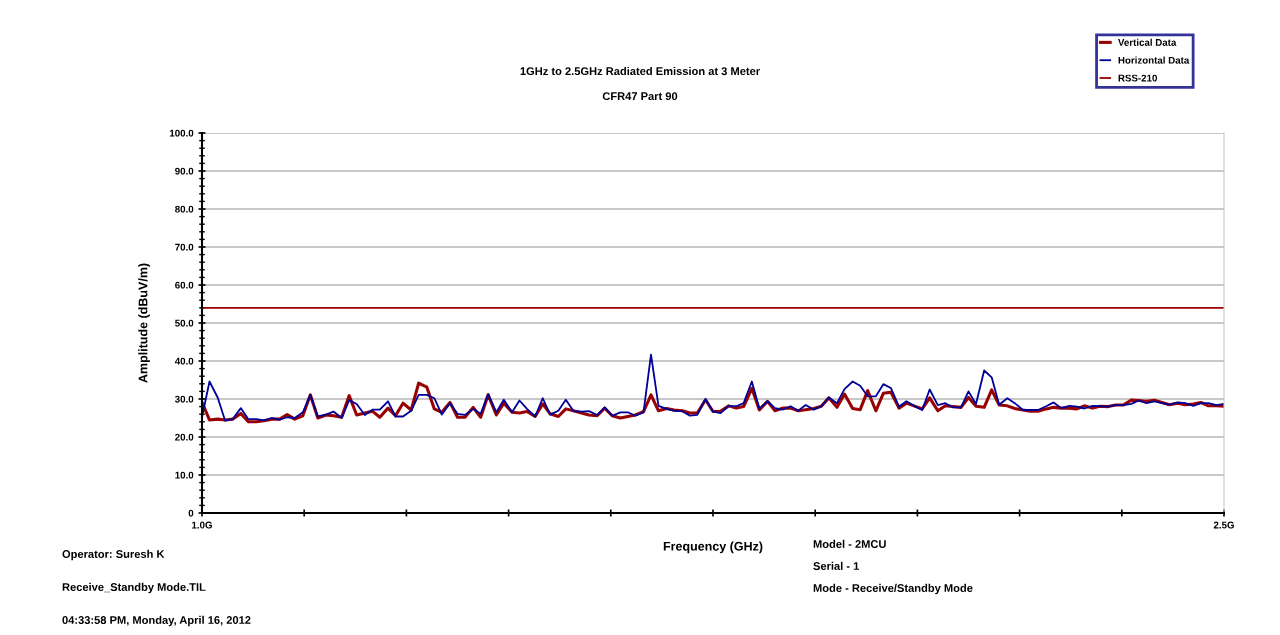 This screenshot has width=1280, height=635. I want to click on chart-title: 1GHz to 2.5GHz Radiated Emission at 3 Meter, so click(640, 71).